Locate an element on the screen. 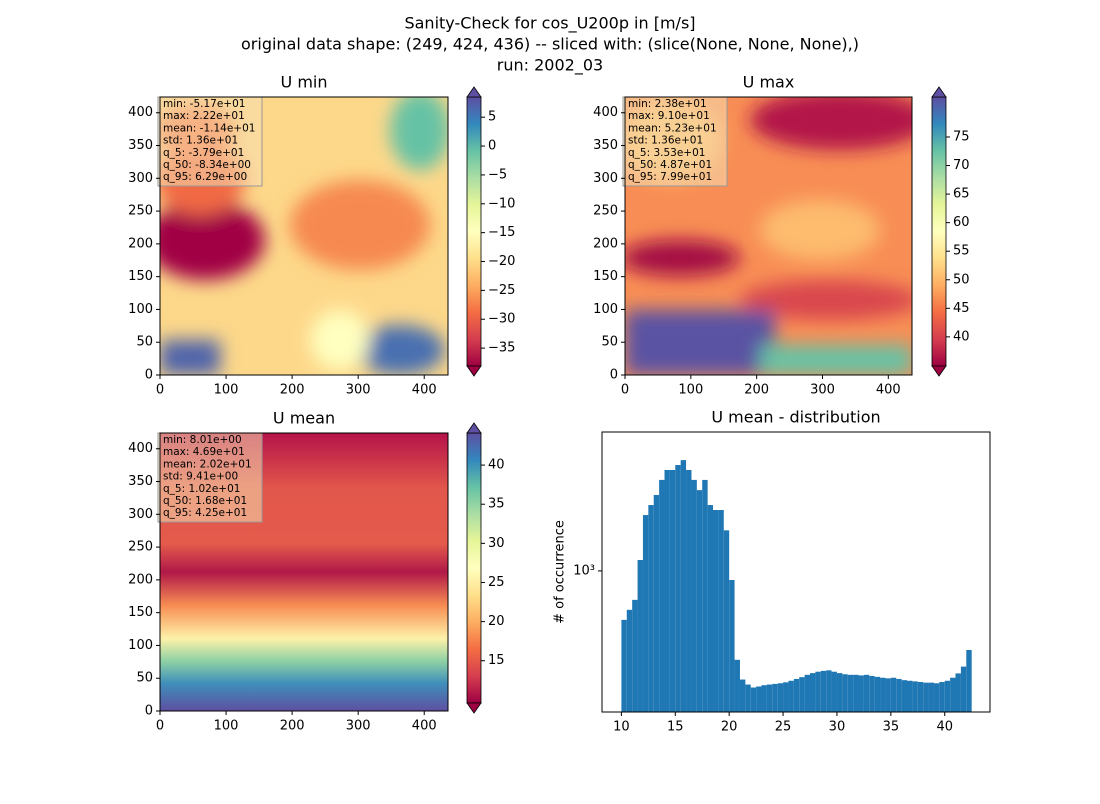  colorbar-tick-label: −30 is located at coordinates (501, 319).